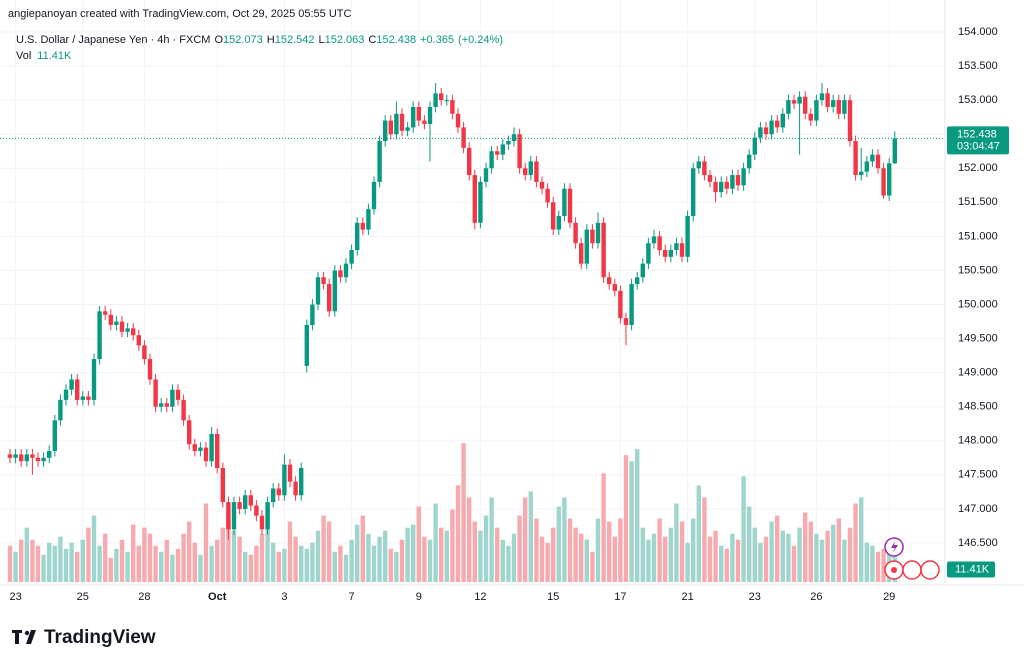  I want to click on countdown-label: 03:04:47, so click(978, 146).